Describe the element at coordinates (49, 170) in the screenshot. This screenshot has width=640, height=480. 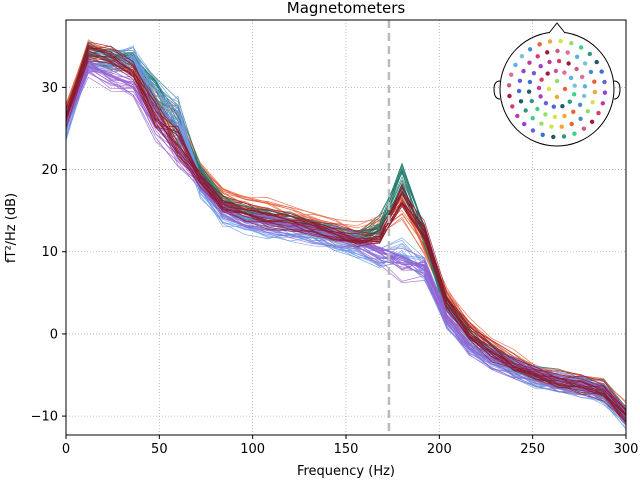
I see `y-tick-label: 20` at that location.